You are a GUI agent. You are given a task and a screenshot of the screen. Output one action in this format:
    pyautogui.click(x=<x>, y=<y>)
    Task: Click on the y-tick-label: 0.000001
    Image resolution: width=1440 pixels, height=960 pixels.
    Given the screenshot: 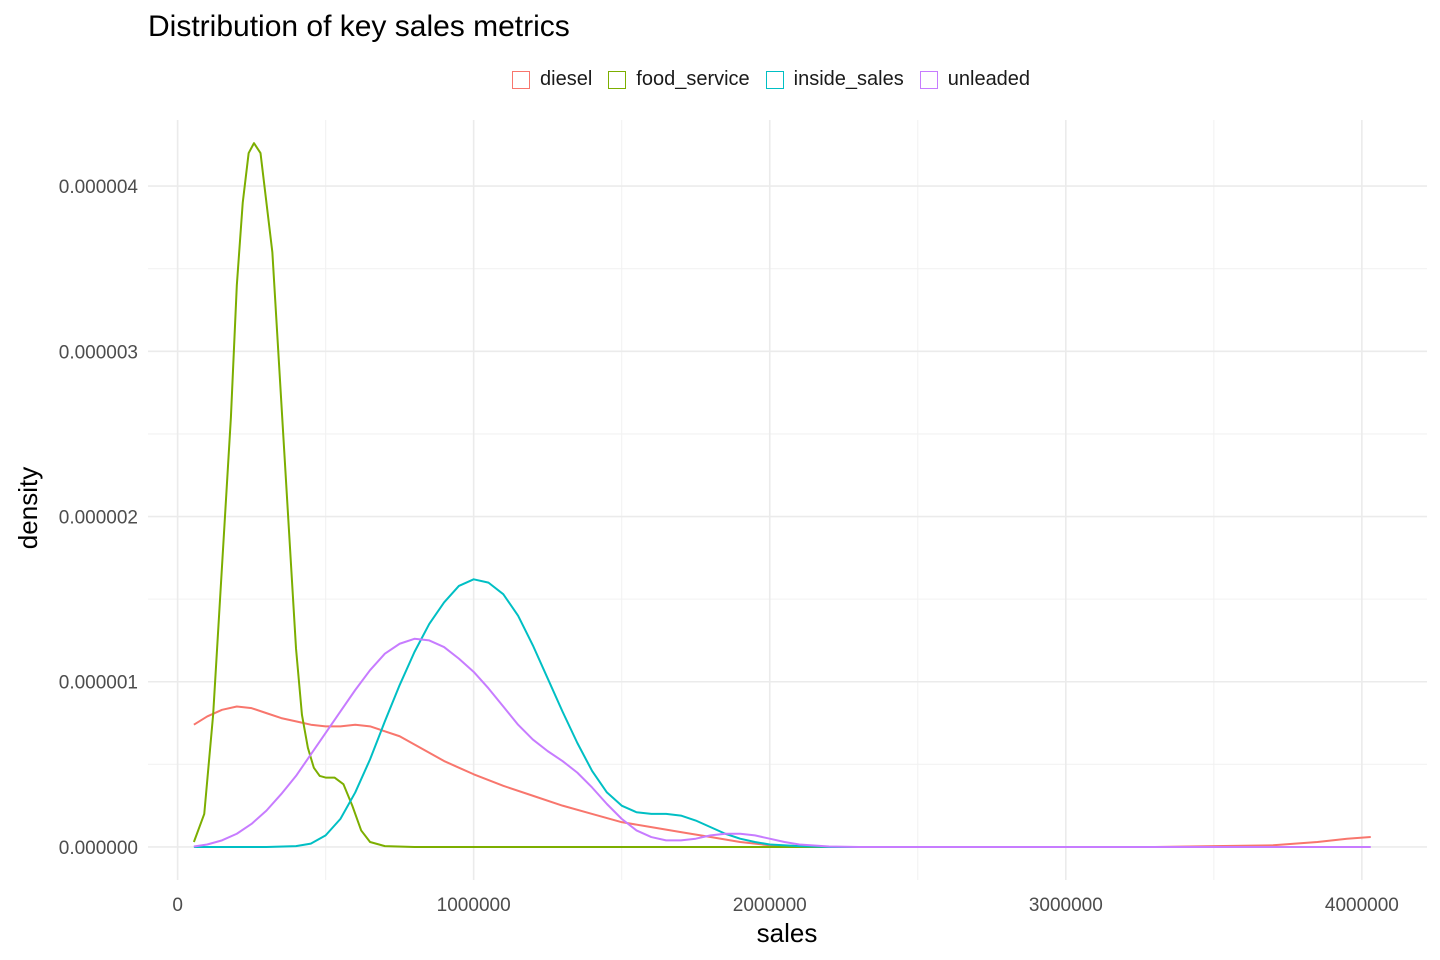 What is the action you would take?
    pyautogui.click(x=98, y=683)
    